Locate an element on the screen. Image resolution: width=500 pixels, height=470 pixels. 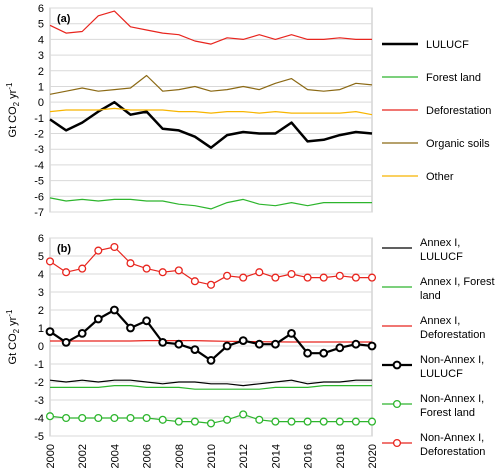
y-tick-label: 2 is located at coordinates (41, 72).